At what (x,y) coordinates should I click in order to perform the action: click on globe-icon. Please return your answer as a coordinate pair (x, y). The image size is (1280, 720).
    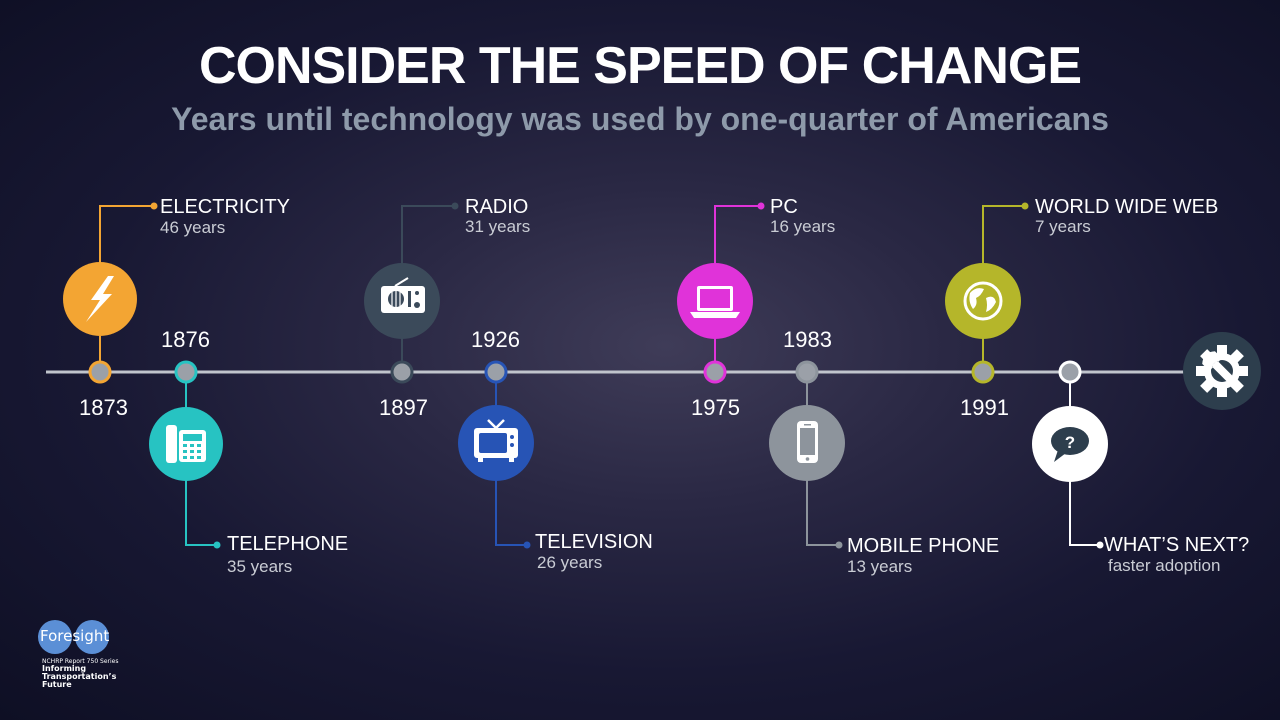
    Looking at the image, I should click on (983, 301).